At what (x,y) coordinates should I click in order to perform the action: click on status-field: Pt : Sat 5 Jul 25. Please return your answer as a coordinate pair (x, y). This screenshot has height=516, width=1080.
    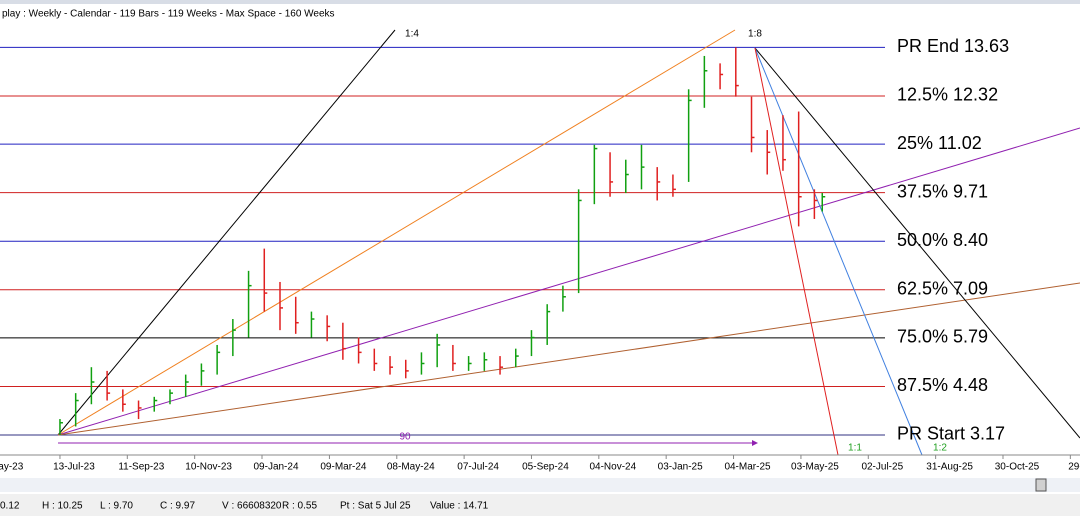
    Looking at the image, I should click on (375, 506).